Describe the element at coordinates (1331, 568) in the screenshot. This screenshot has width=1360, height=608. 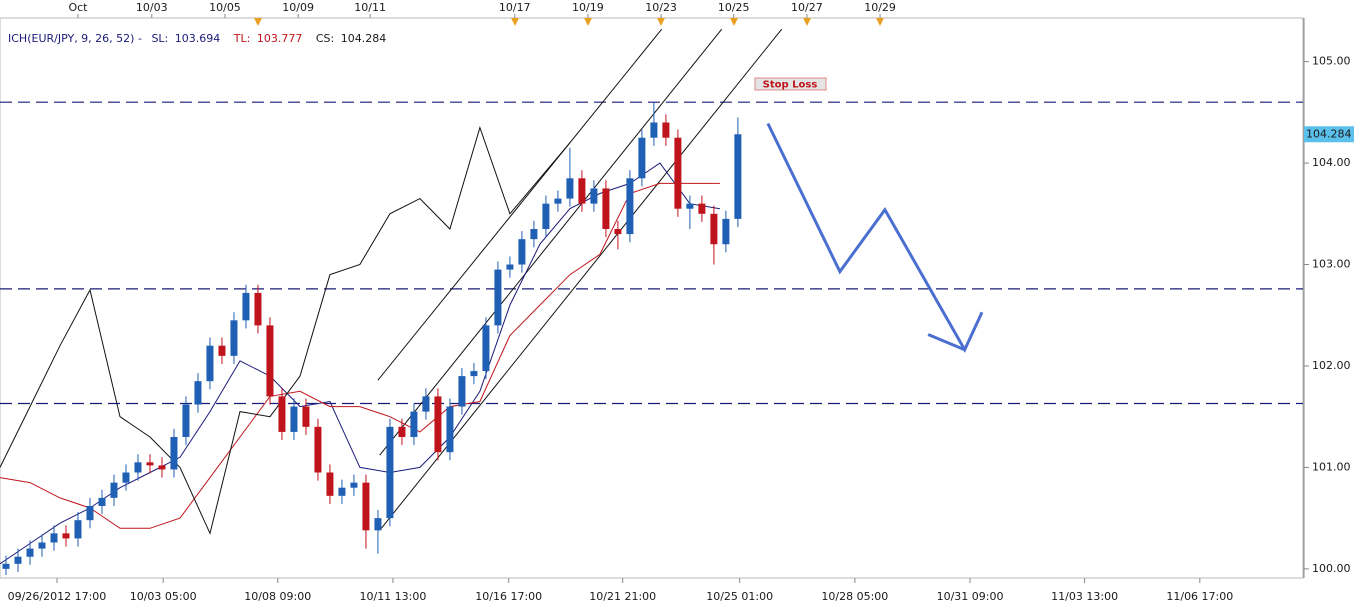
I see `y-tick-label: 100.00` at that location.